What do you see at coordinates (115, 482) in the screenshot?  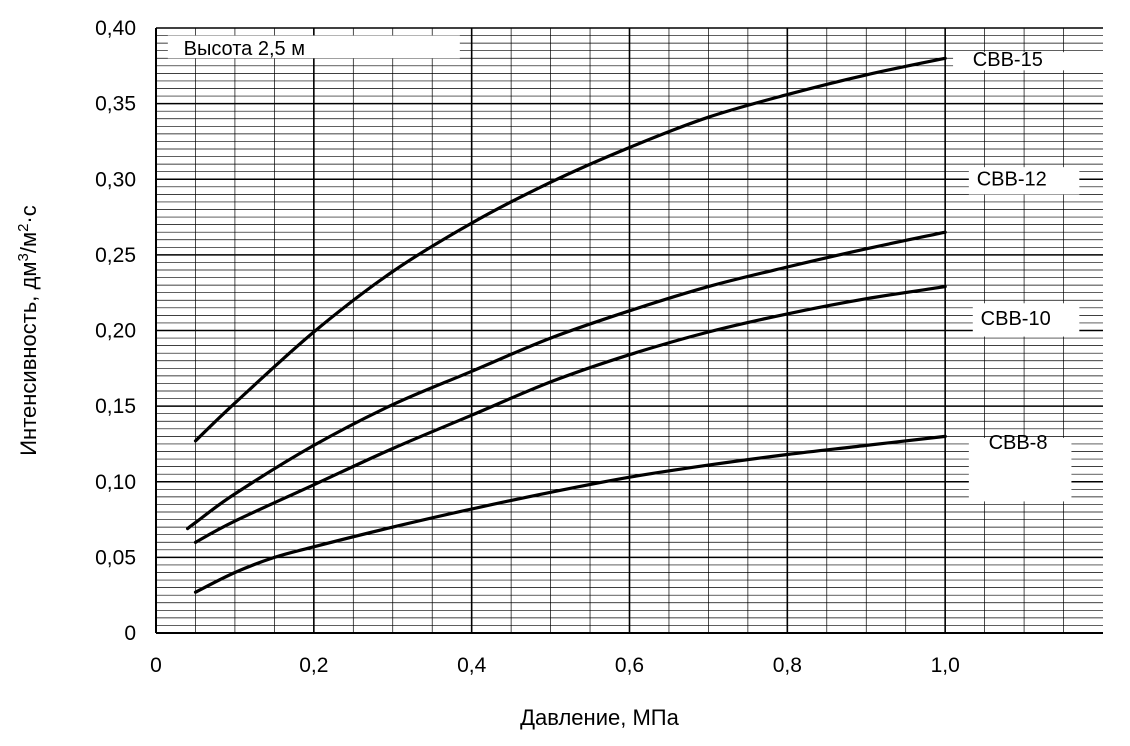 I see `y-tick-label: 0,10` at bounding box center [115, 482].